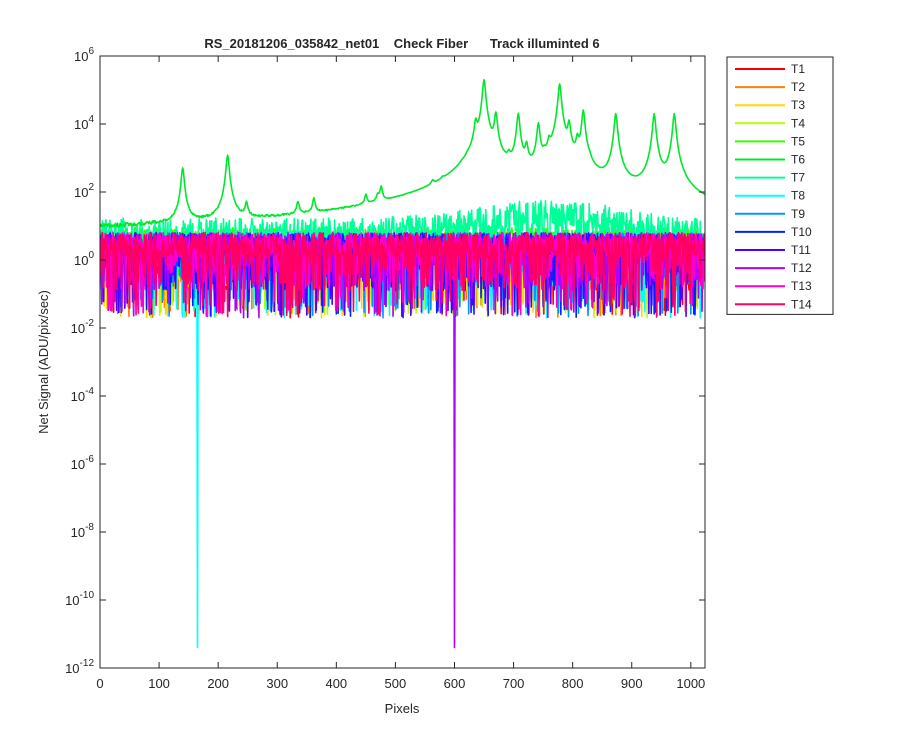  I want to click on legend-label-t1: T1, so click(798, 69).